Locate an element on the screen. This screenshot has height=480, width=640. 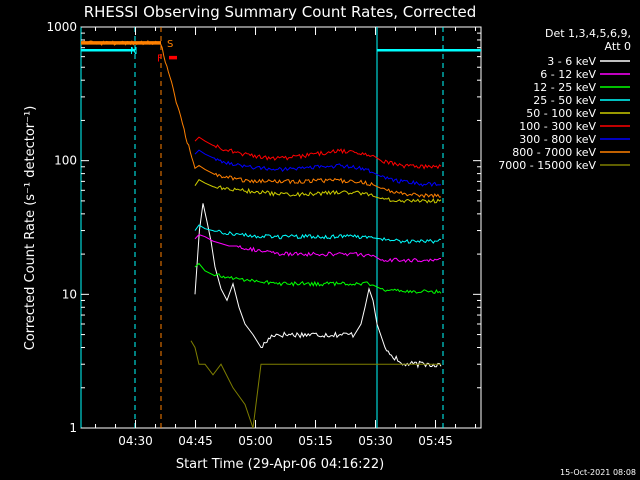
x-tick-label-4: 05:30 is located at coordinates (375, 441).